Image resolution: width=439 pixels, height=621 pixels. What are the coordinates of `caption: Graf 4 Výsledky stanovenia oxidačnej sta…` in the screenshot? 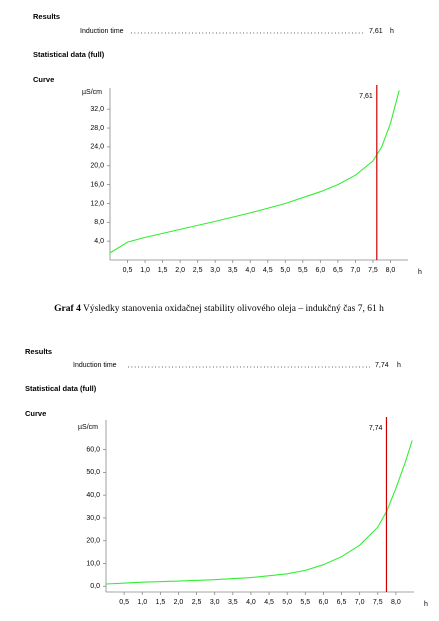 It's located at (219, 309).